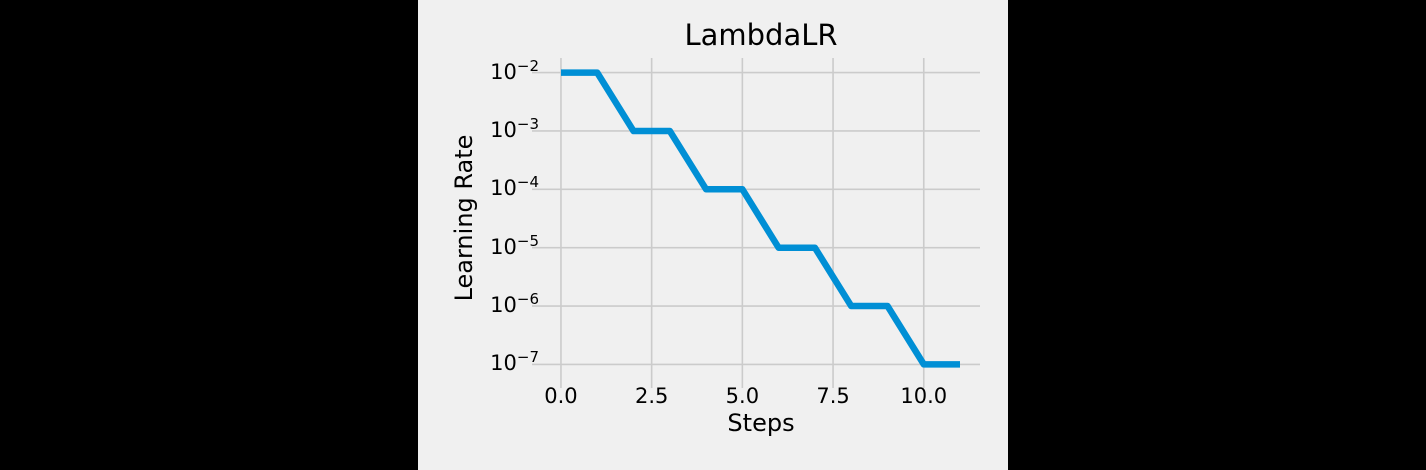 This screenshot has width=1426, height=470. Describe the element at coordinates (761, 423) in the screenshot. I see `x-axis-label: Steps` at that location.